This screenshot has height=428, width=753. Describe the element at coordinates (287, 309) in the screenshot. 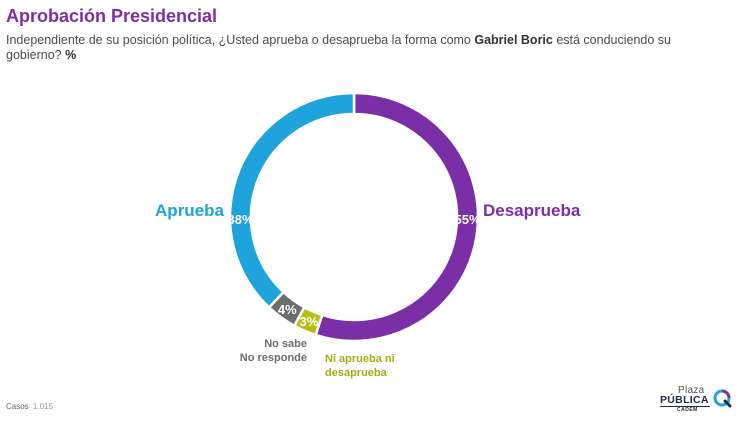

I see `value-label-no-sabe-no-responde: 4%` at that location.